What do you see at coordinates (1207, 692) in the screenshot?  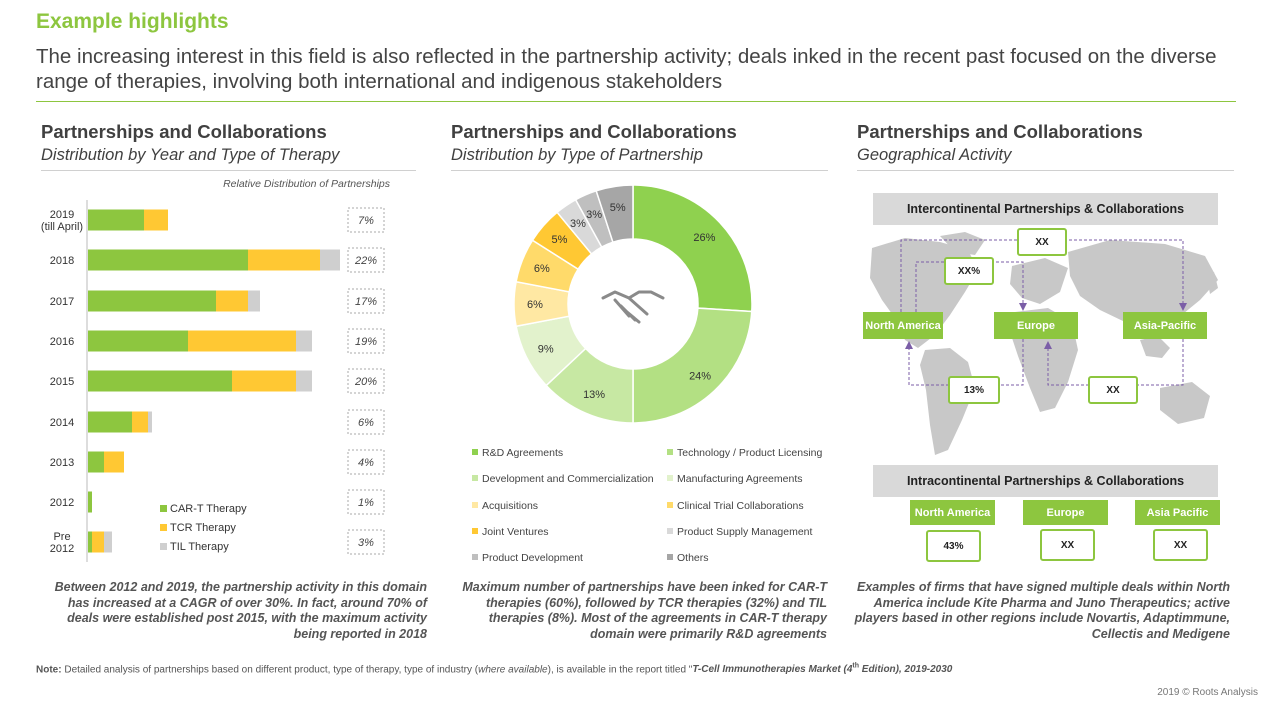 I see `copyright: 2019 © Roots Analysis` at bounding box center [1207, 692].